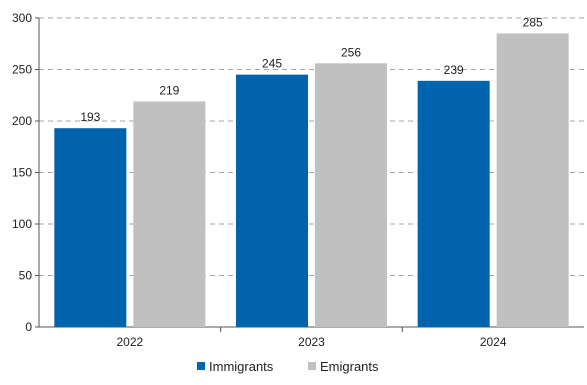 The image size is (587, 385). I want to click on y-tick-label: 250, so click(22, 70).